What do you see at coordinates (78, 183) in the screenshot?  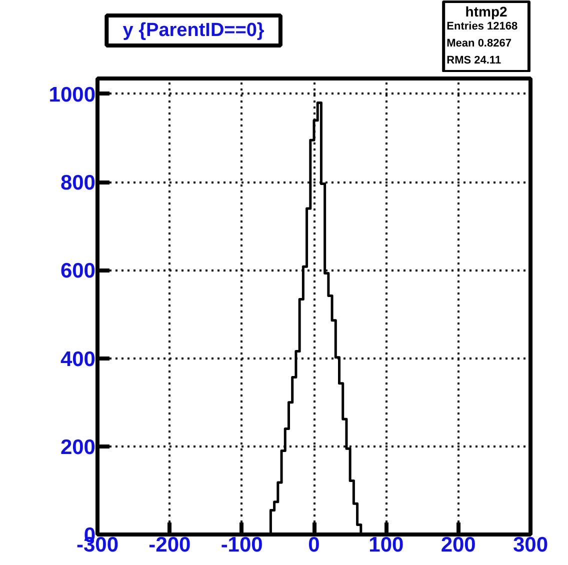 I see `y-tick-label: 800` at bounding box center [78, 183].